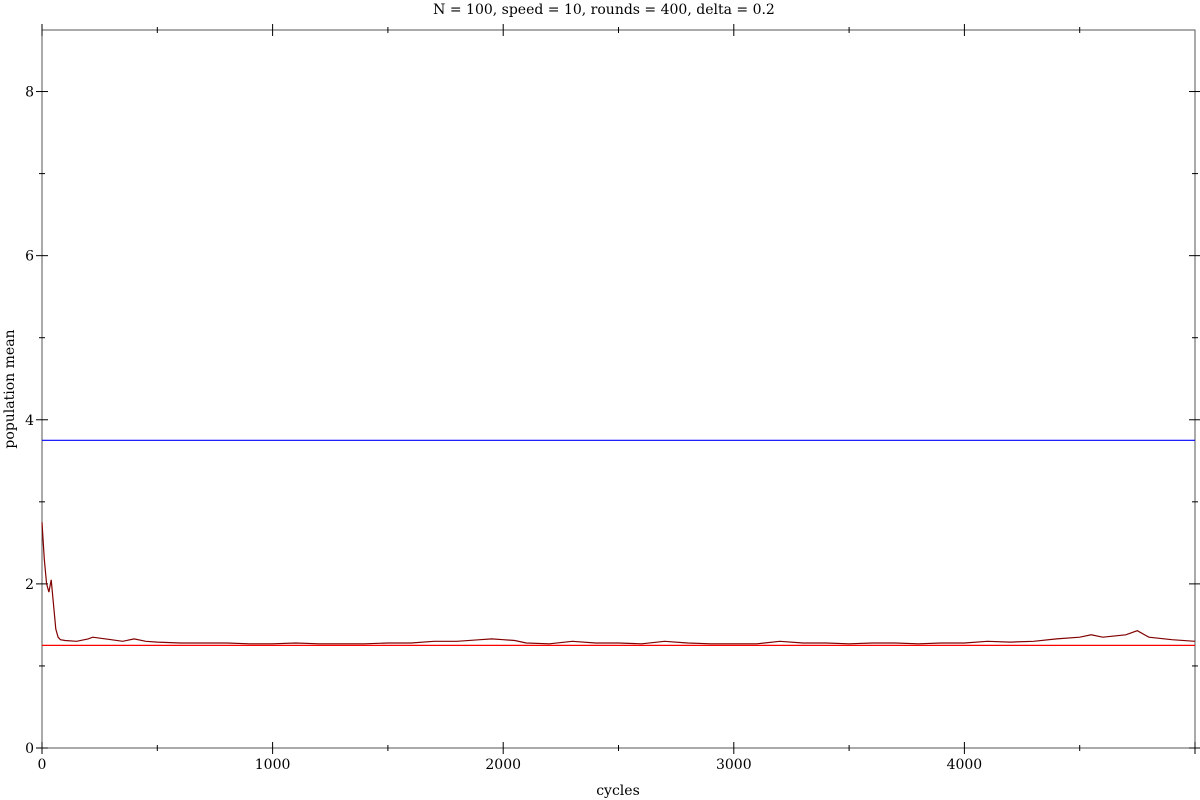 The height and width of the screenshot is (800, 1200). Describe the element at coordinates (29, 257) in the screenshot. I see `y-tick-label: 6` at that location.